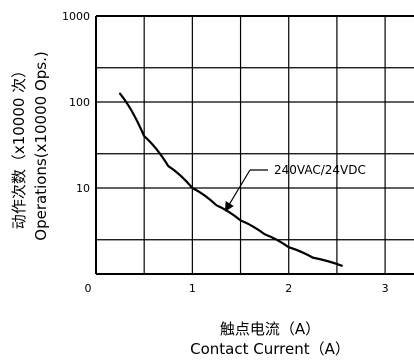 This screenshot has width=414, height=362. I want to click on y-tick-label: 1000, so click(76, 16).